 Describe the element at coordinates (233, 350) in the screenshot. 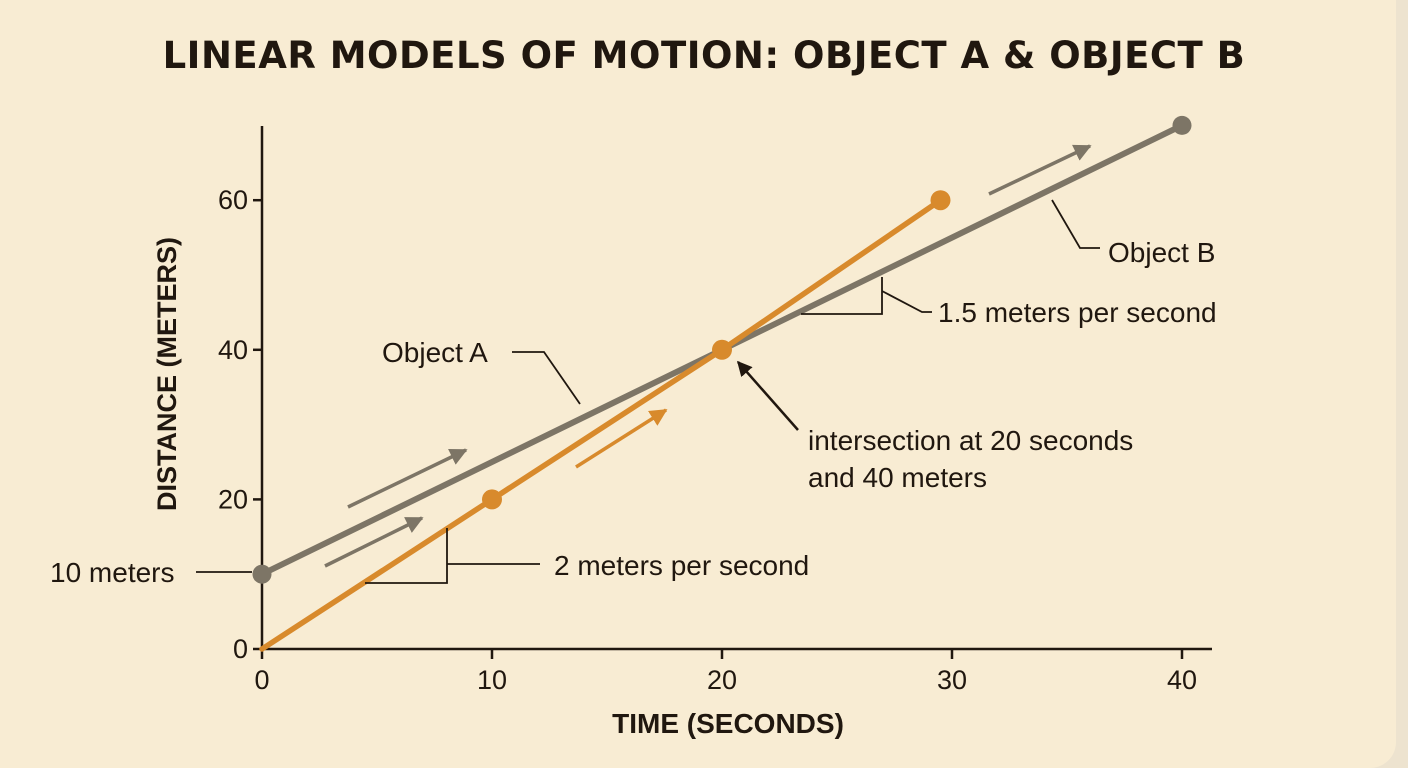

I see `y-tick-label: 40` at that location.